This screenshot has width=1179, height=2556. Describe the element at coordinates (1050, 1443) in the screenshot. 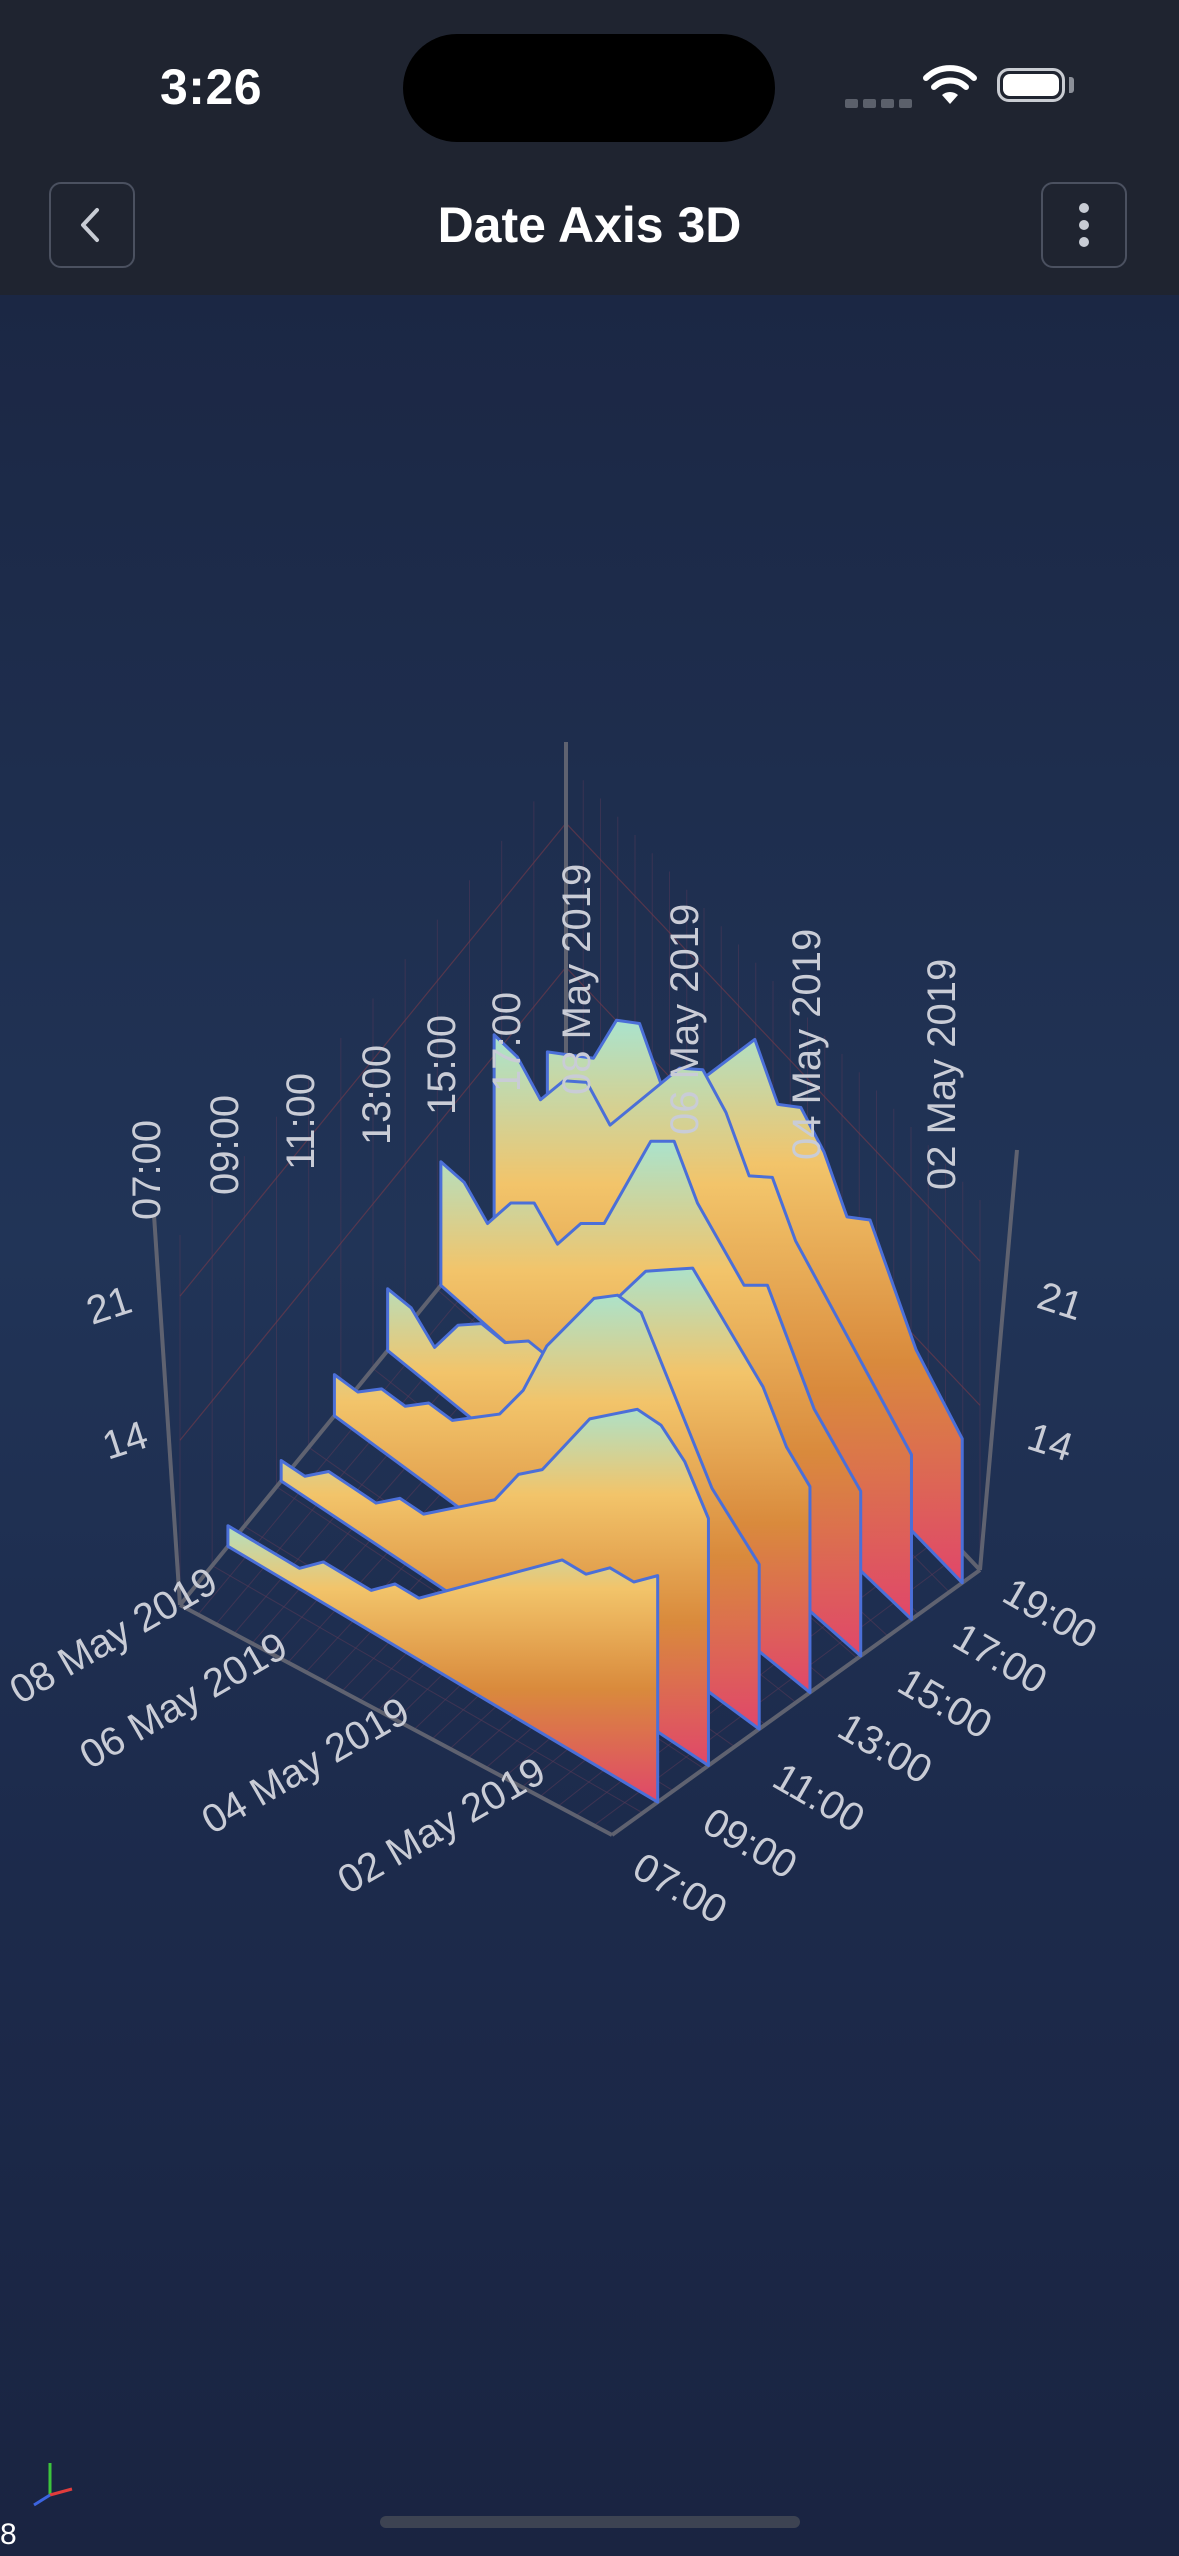

I see `y-tick-label-right: 14` at that location.